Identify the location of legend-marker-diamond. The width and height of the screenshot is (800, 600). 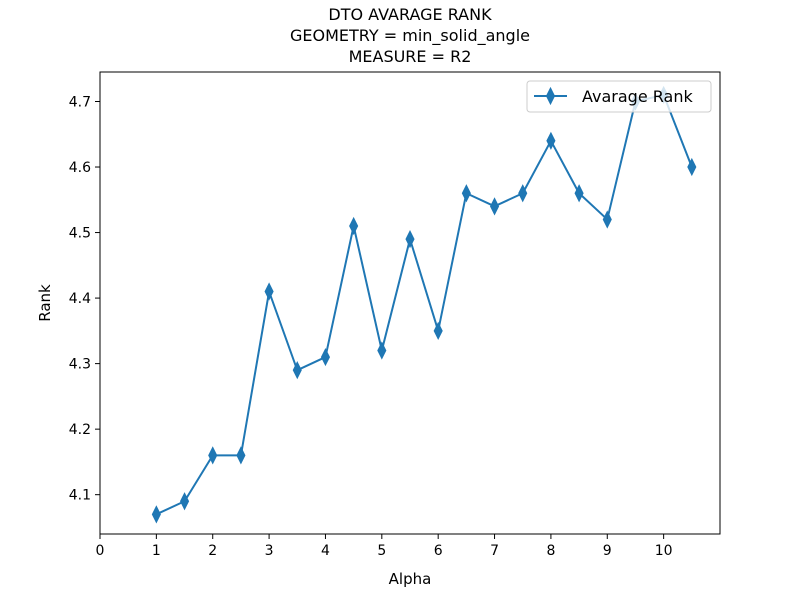
(550, 96).